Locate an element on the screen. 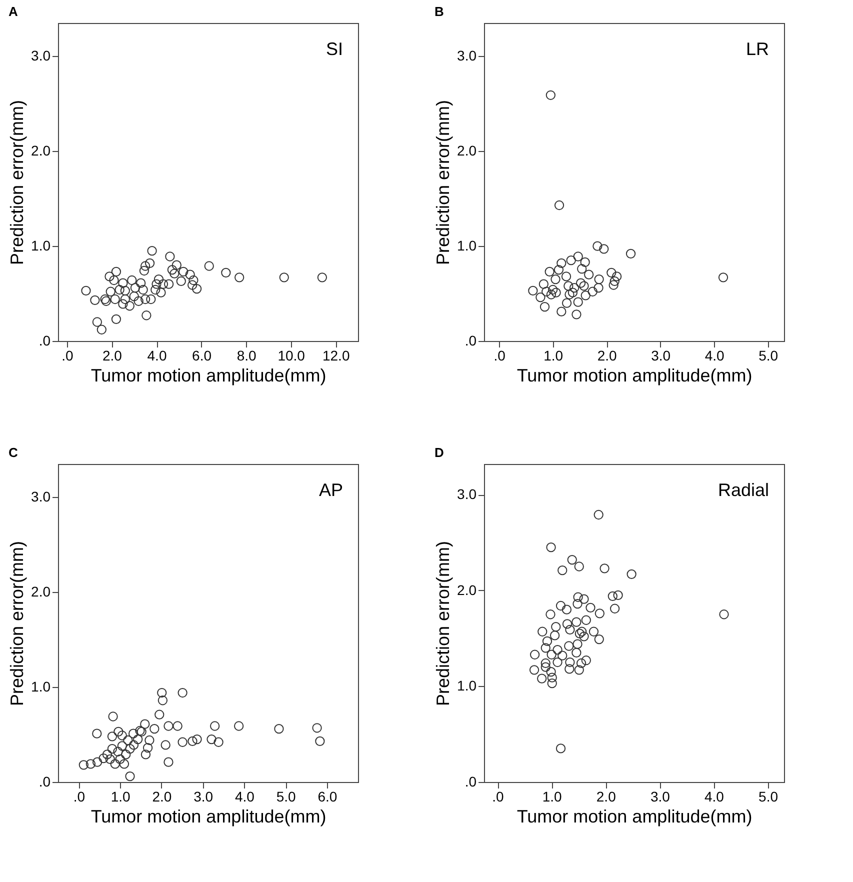  y-axis-title: Prediction error(mm) is located at coordinates (17, 623).